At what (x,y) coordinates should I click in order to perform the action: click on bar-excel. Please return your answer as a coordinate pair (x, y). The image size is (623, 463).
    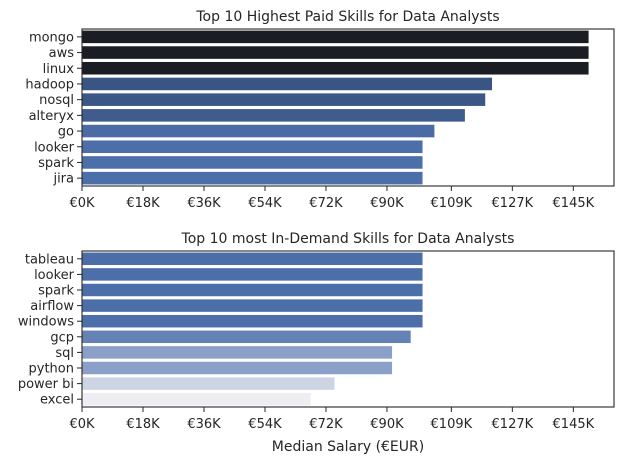
    Looking at the image, I should click on (196, 399).